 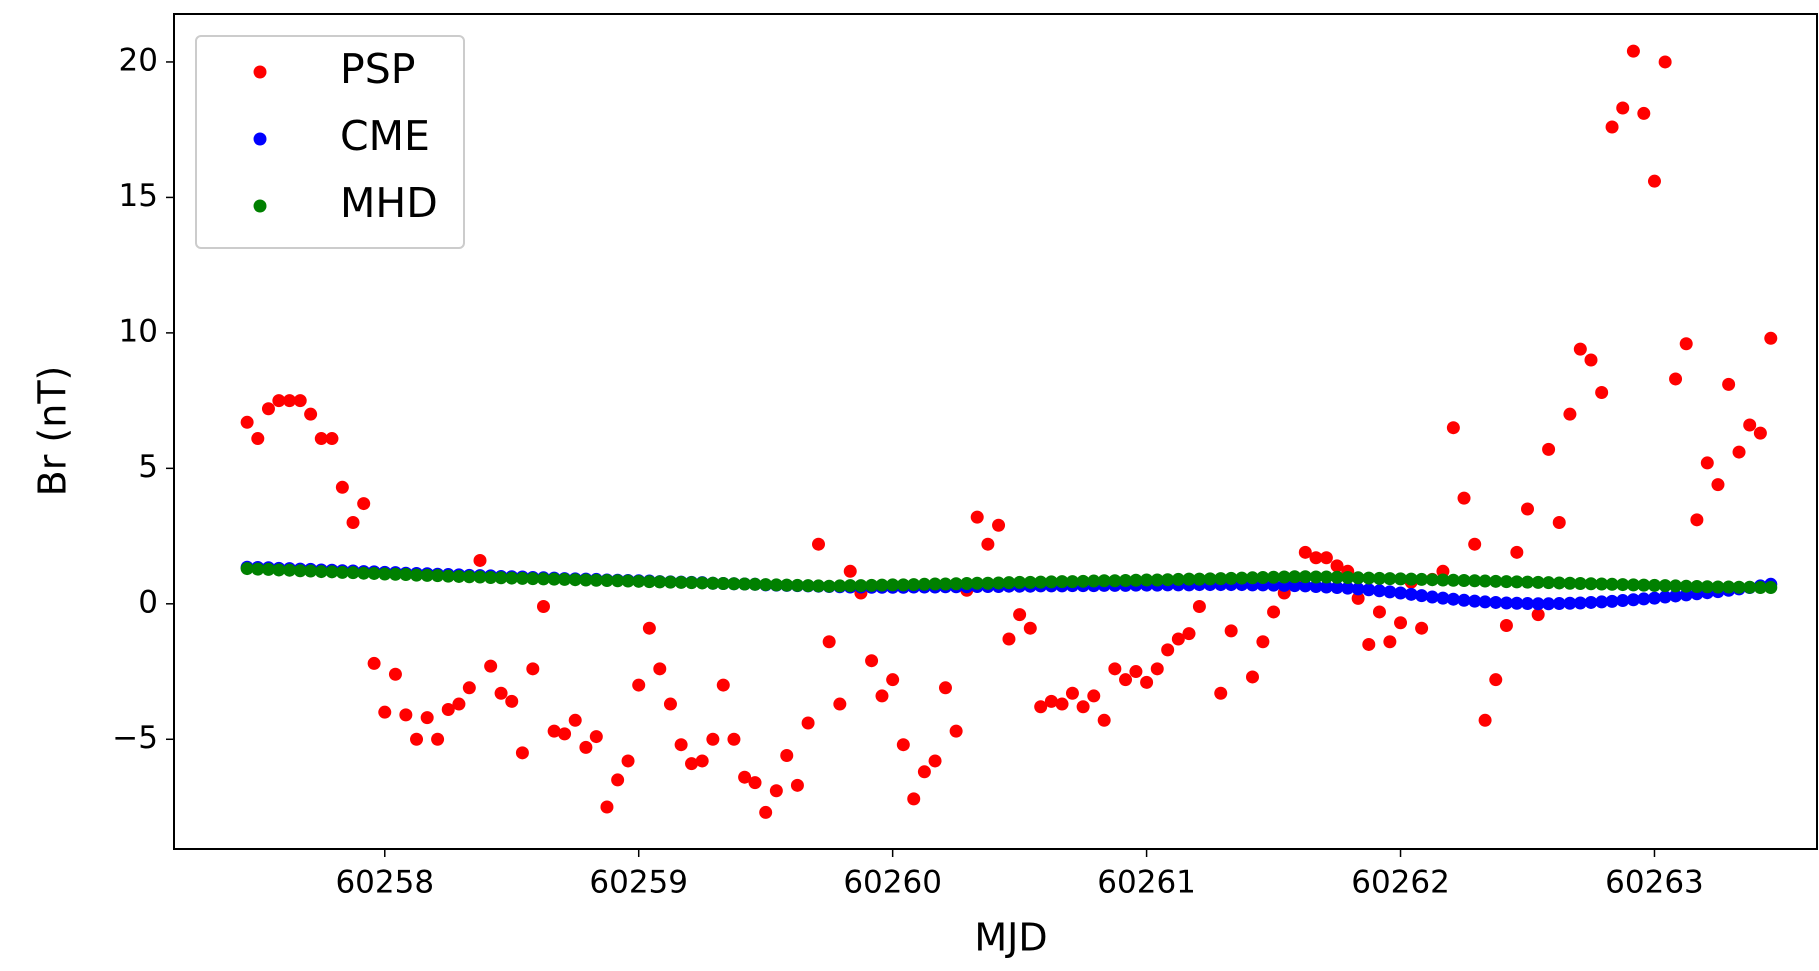 What do you see at coordinates (260, 139) in the screenshot?
I see `legend-marker` at bounding box center [260, 139].